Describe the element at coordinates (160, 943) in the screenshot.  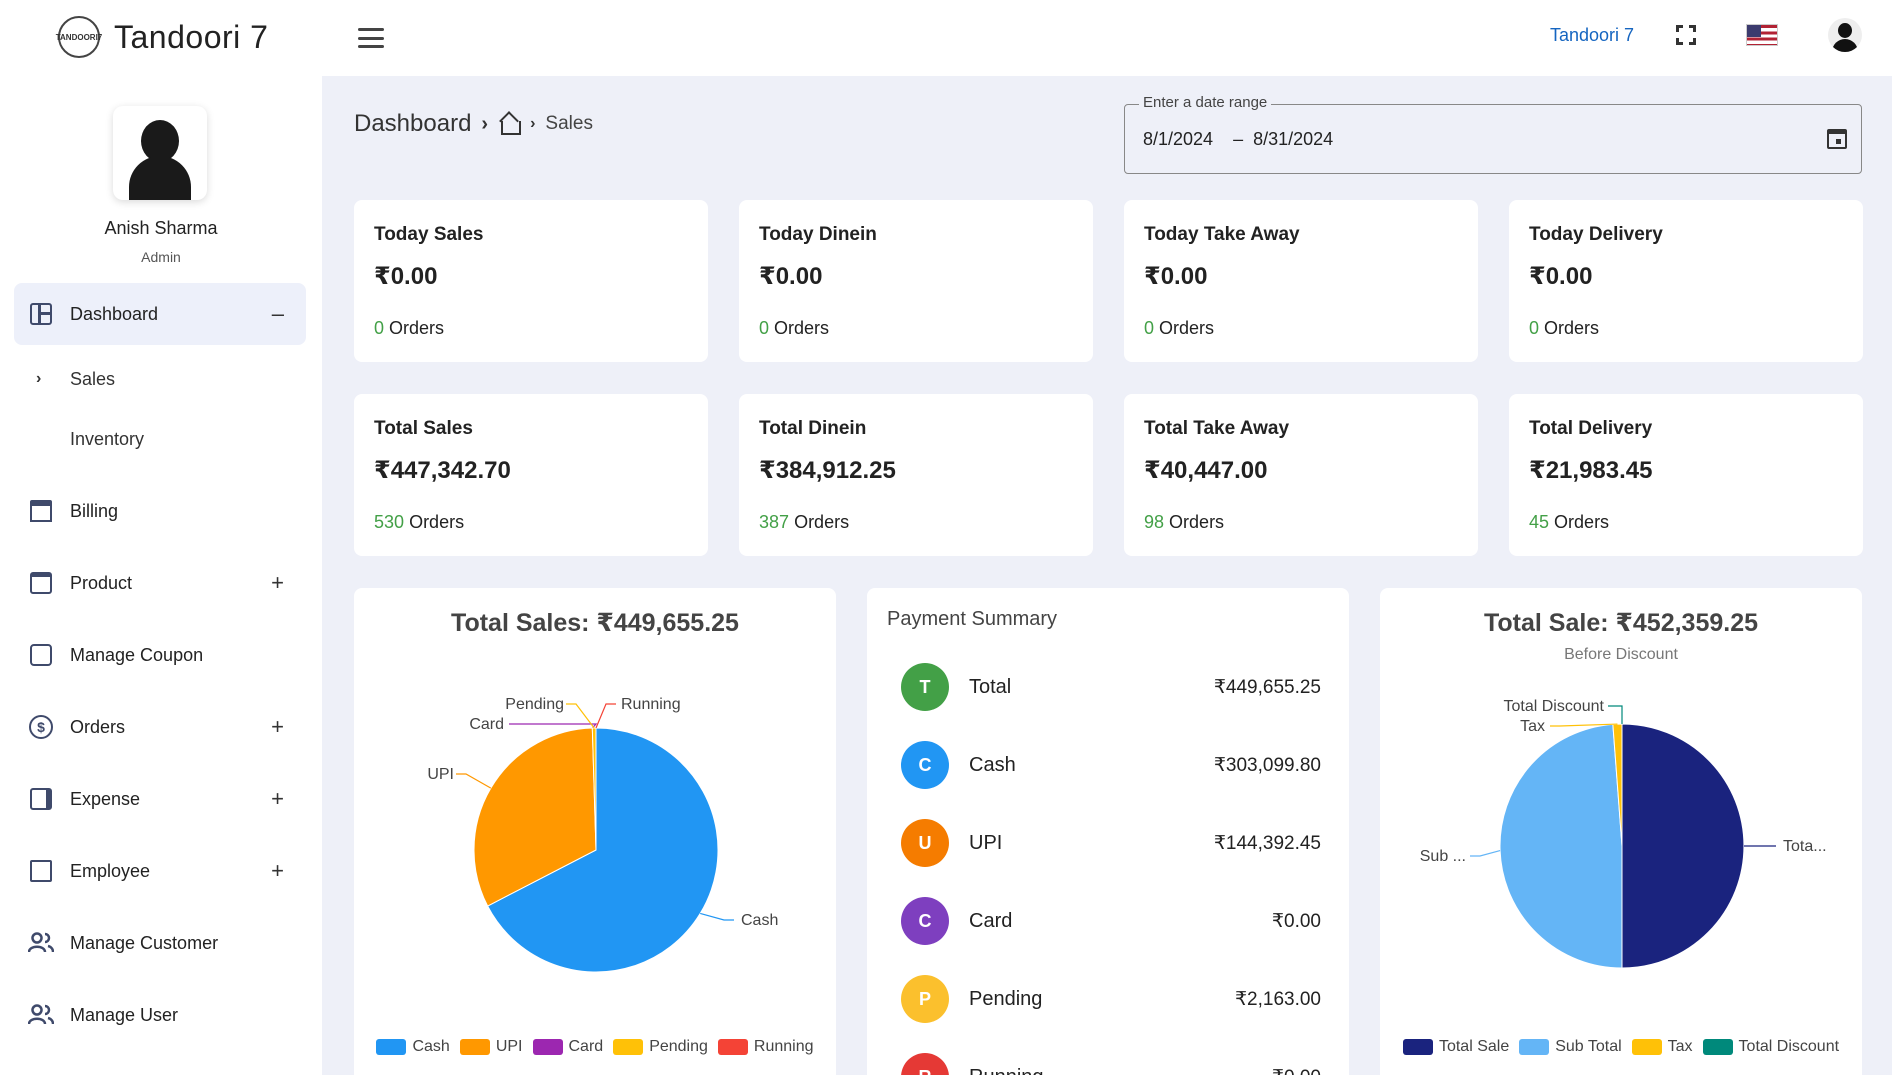
I see `sidebar-item-manage-customer: Manage Customer` at that location.